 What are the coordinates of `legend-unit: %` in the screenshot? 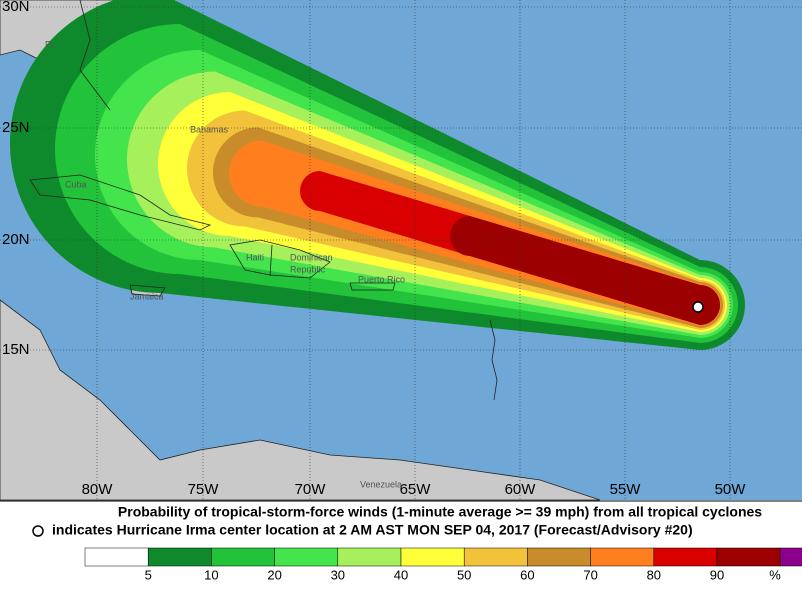 It's located at (775, 574).